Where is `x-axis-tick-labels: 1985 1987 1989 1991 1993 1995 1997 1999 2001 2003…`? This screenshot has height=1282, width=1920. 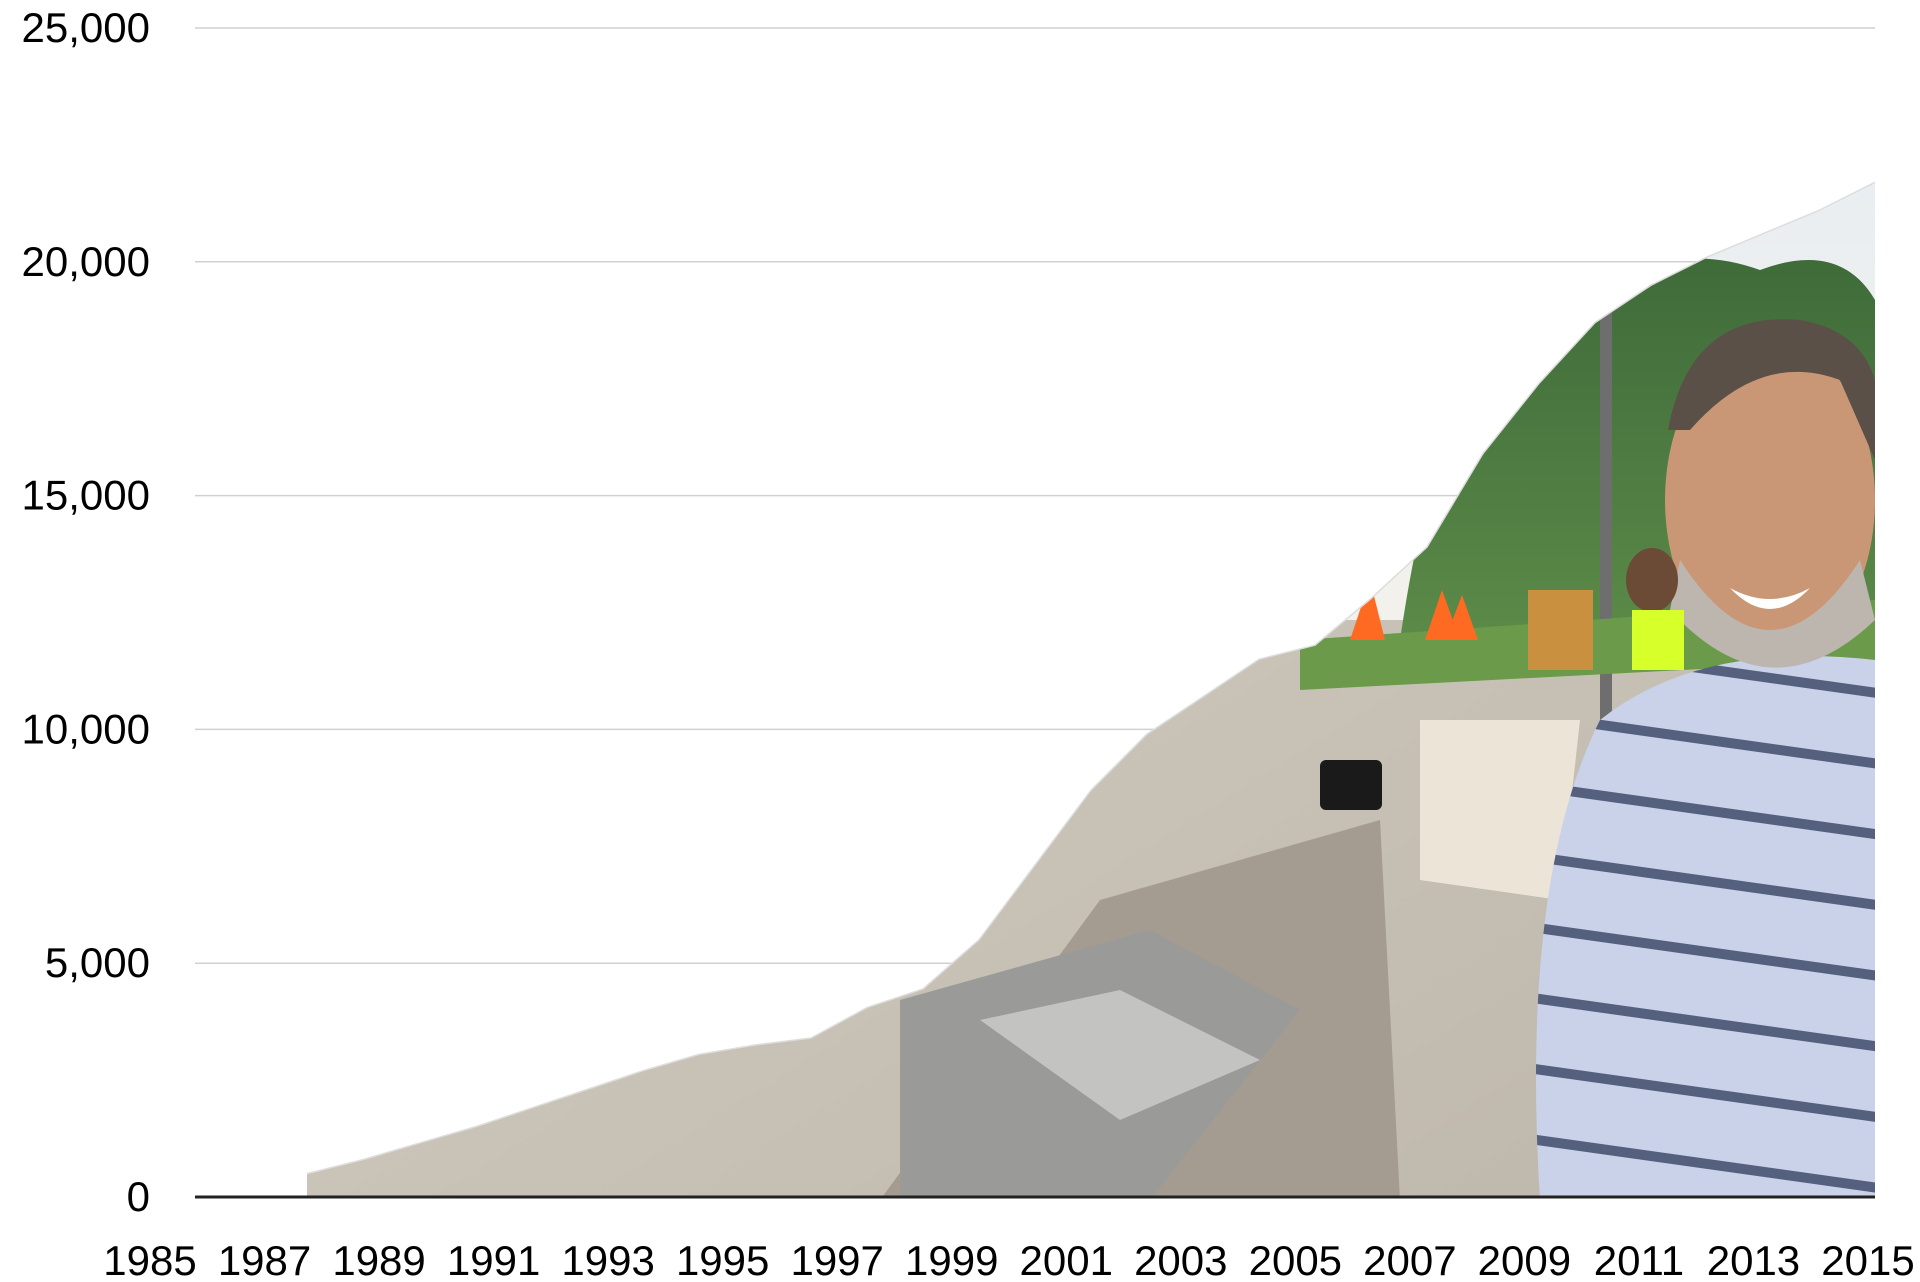
x-axis-tick-labels: 1985 1987 1989 1991 1993 1995 1997 1999 2001 2003… is located at coordinates (1008, 1259).